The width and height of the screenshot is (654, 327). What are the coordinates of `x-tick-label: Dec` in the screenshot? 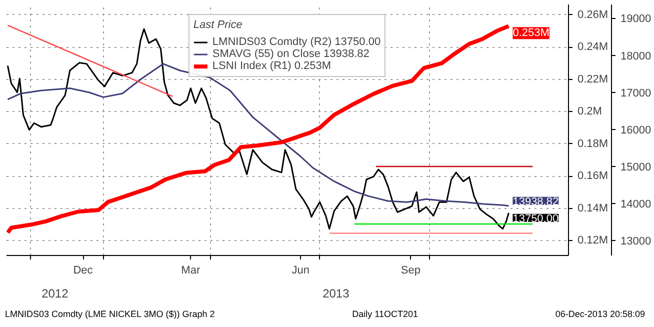 It's located at (83, 270).